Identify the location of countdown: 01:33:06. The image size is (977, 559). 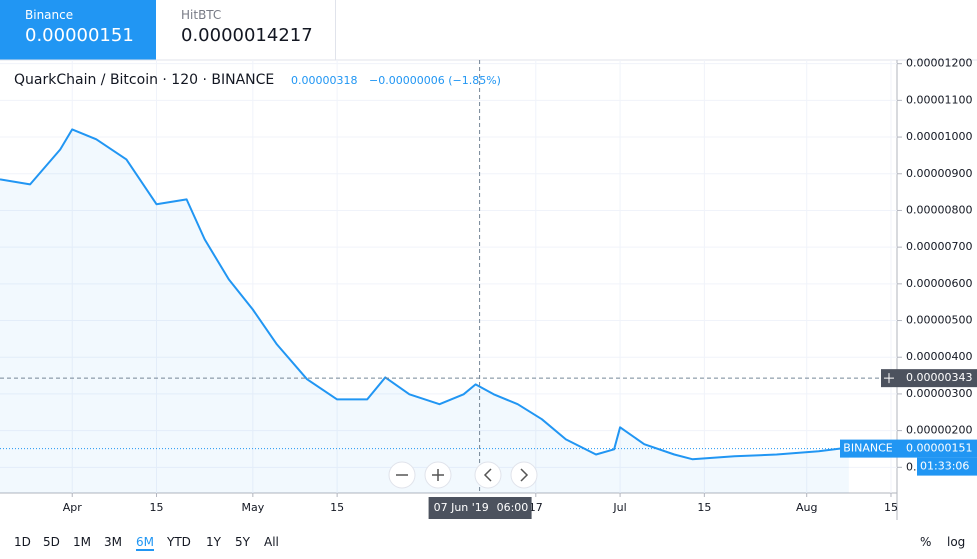
(944, 466).